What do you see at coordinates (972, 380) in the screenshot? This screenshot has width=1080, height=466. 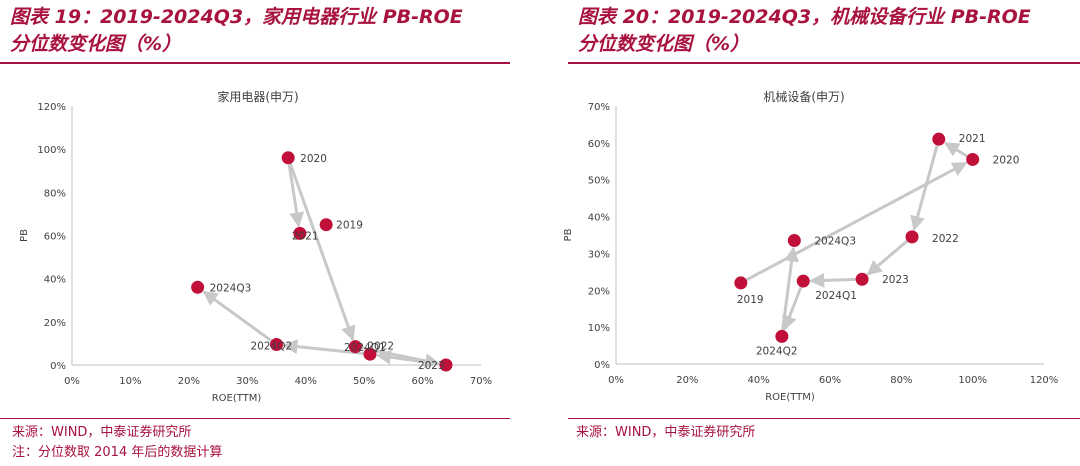 I see `x-tick-label: 100%` at bounding box center [972, 380].